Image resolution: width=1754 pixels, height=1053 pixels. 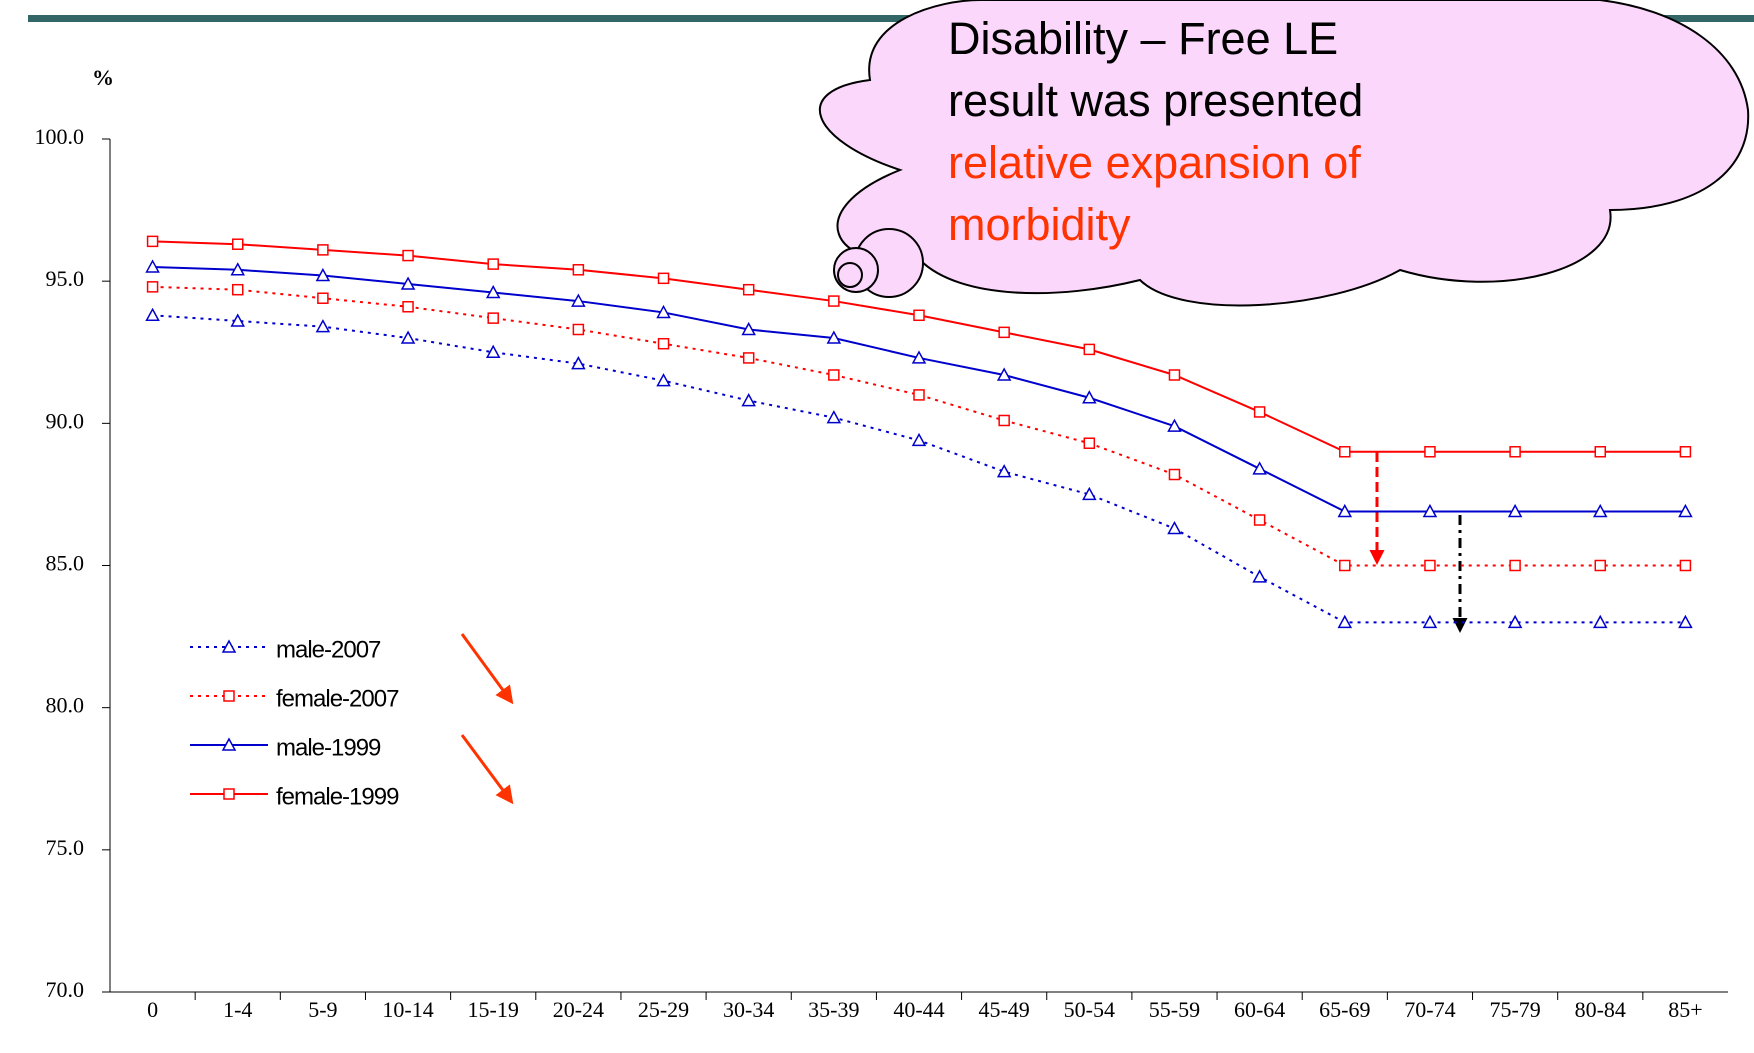 I want to click on x-tick-label: 15-19, so click(x=493, y=1009).